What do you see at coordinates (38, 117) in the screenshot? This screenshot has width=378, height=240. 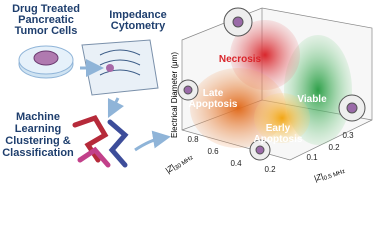 I see `learning-heading: Machine` at bounding box center [38, 117].